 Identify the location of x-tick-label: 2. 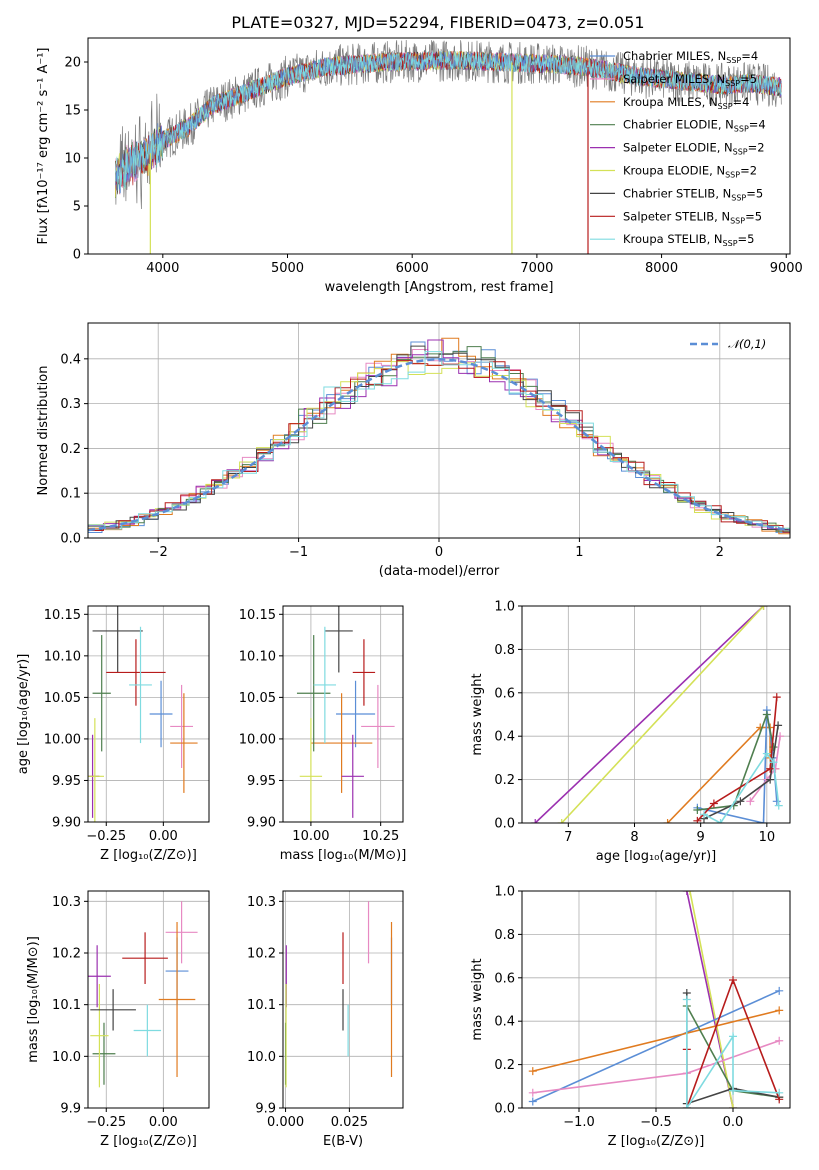
(720, 552).